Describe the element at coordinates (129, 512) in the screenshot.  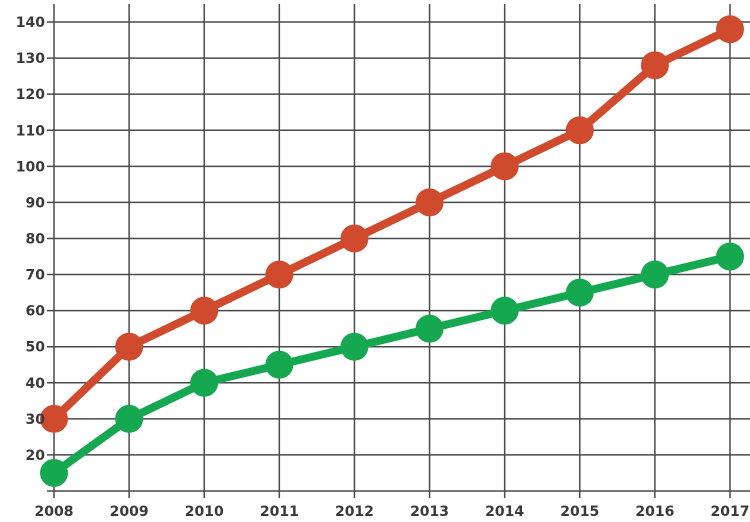
I see `x-axis-tick-label: 2009` at that location.